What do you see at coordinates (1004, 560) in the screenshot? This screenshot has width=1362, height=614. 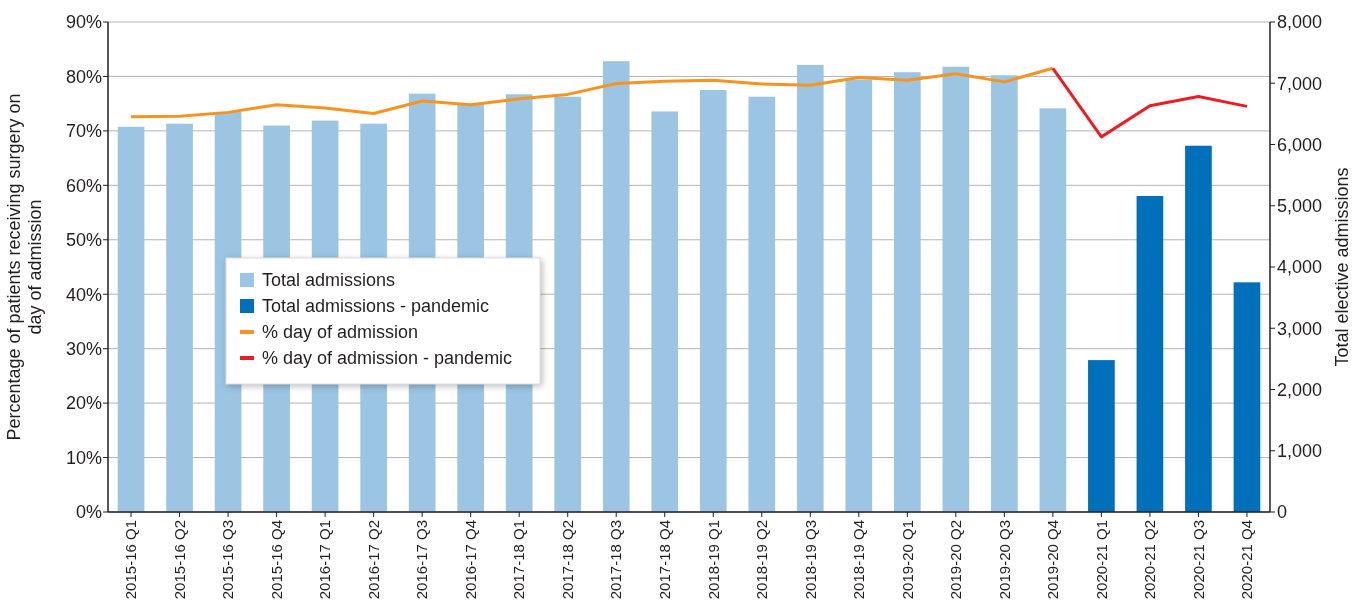 I see `x-tick-label: 2019-20 Q3` at bounding box center [1004, 560].